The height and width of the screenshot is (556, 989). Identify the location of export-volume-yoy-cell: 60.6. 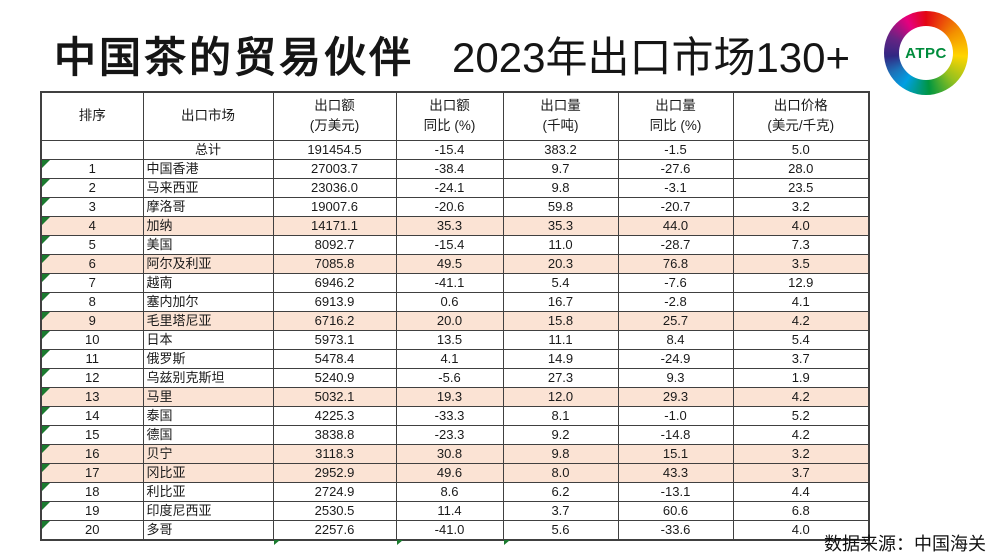
(675, 510).